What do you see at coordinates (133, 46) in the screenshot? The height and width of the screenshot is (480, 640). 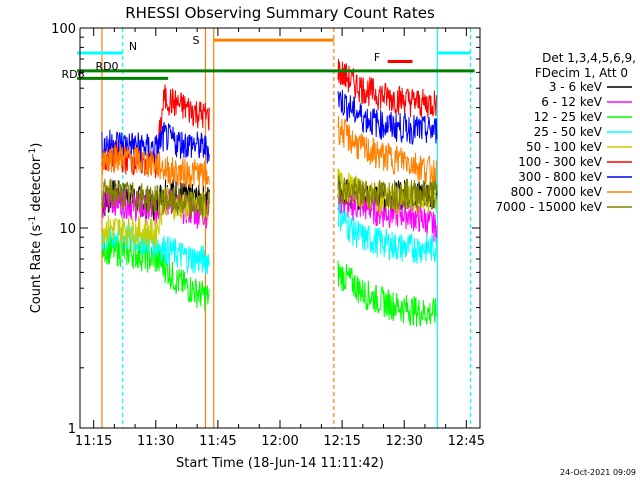 I see `flag-label-n: N` at bounding box center [133, 46].